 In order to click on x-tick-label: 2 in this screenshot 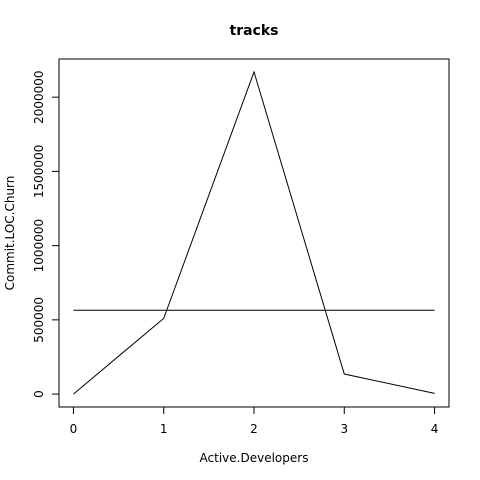, I will do `click(254, 429)`.